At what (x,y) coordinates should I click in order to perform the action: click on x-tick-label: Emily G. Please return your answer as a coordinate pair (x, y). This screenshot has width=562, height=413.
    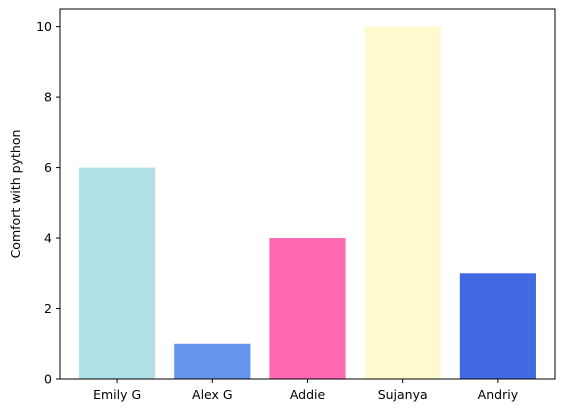
    Looking at the image, I should click on (117, 394).